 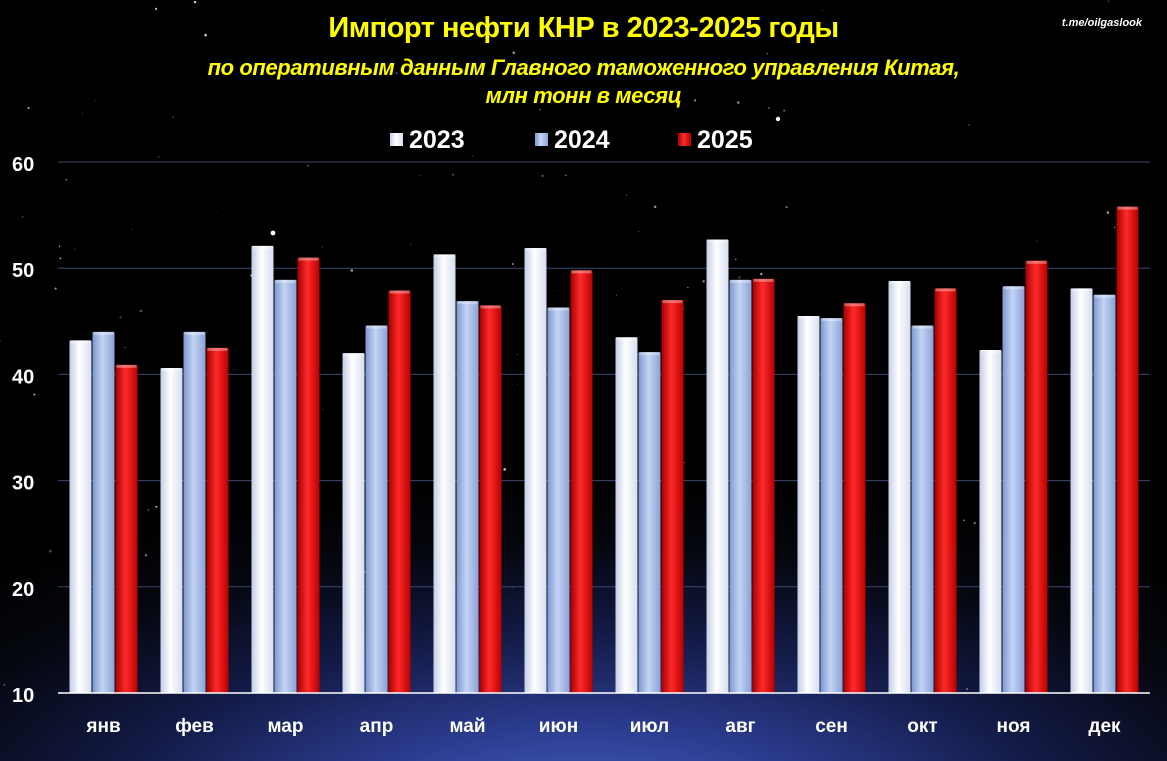 What do you see at coordinates (1014, 726) in the screenshot?
I see `x-tick-label: ноя` at bounding box center [1014, 726].